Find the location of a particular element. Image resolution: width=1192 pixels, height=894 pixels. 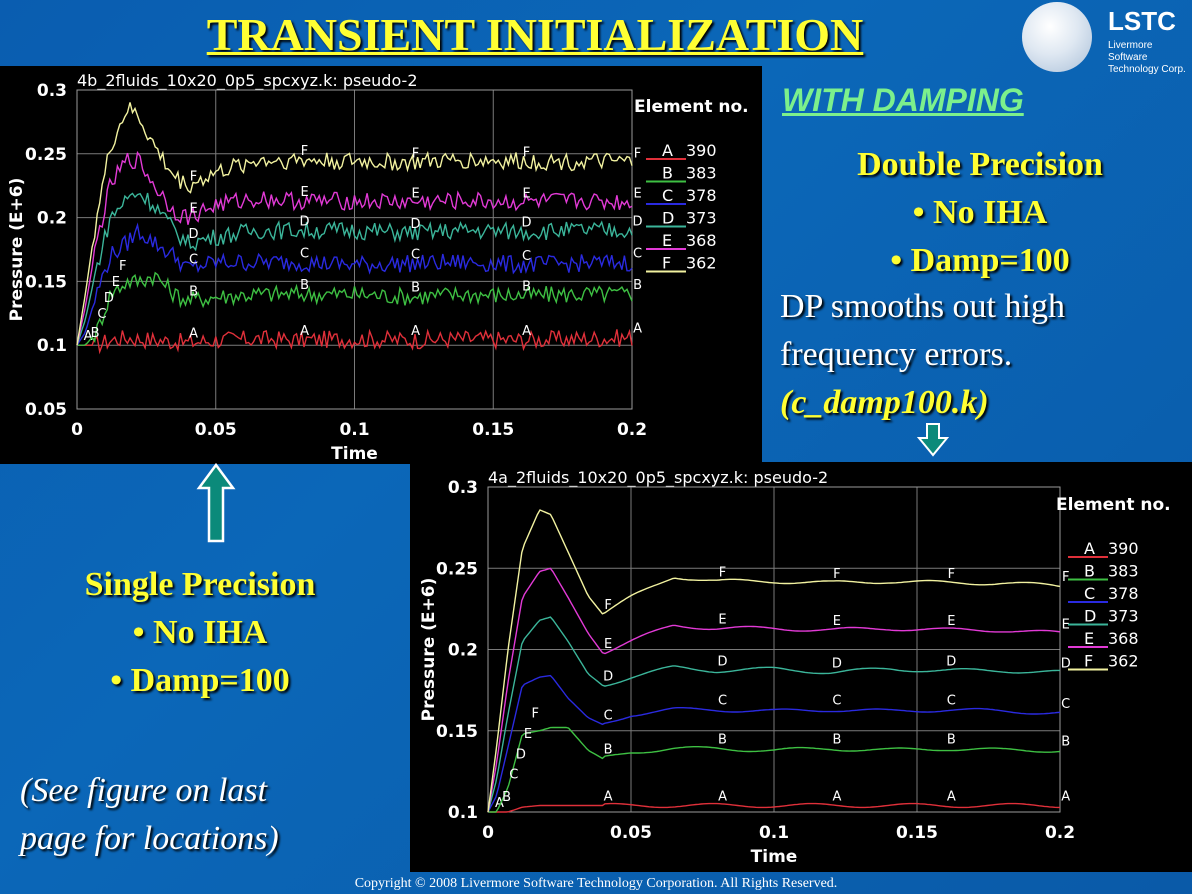

down-arrow-icon is located at coordinates (933, 440).